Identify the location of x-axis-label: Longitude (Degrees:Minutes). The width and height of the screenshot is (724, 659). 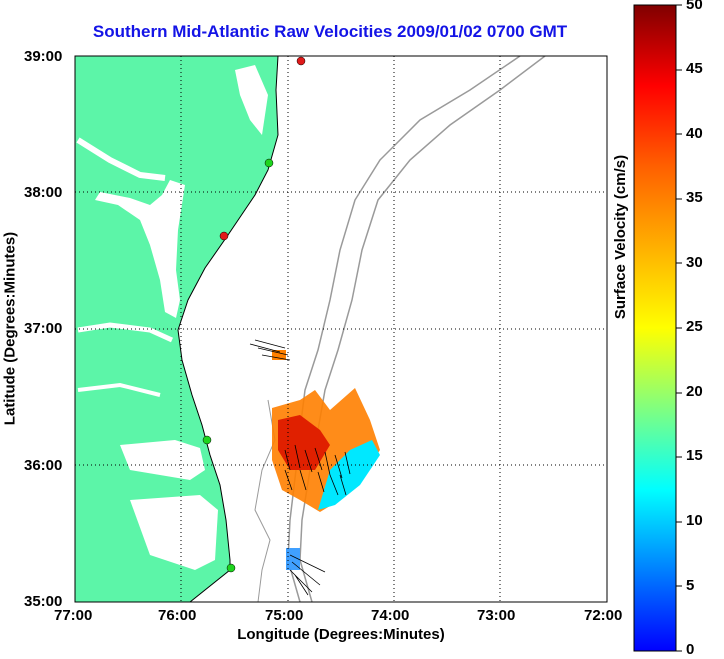
(341, 634).